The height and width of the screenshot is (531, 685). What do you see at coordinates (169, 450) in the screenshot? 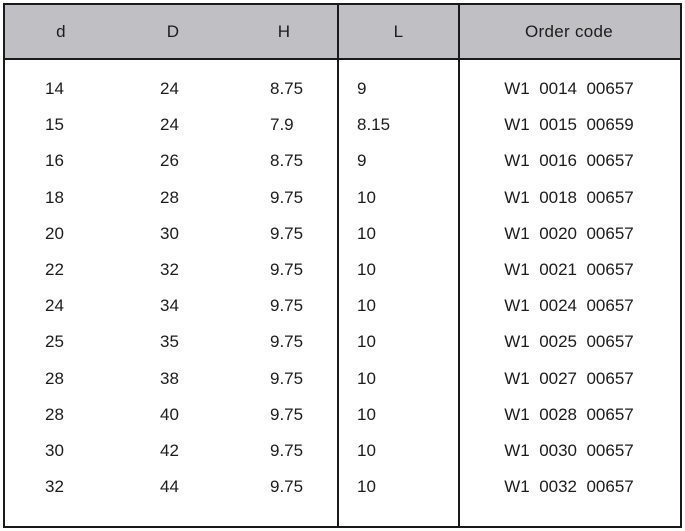
I see `cell-D: 42` at bounding box center [169, 450].